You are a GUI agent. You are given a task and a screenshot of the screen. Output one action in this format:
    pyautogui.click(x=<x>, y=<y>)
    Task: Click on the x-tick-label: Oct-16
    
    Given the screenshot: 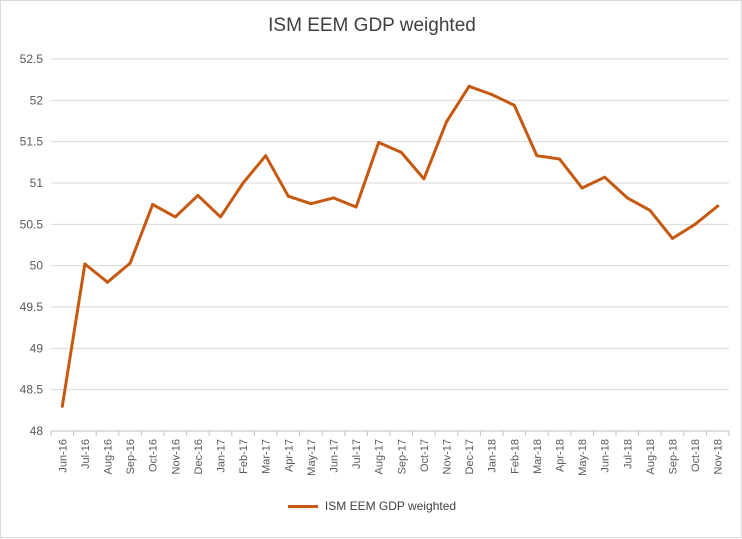 What is the action you would take?
    pyautogui.click(x=154, y=455)
    